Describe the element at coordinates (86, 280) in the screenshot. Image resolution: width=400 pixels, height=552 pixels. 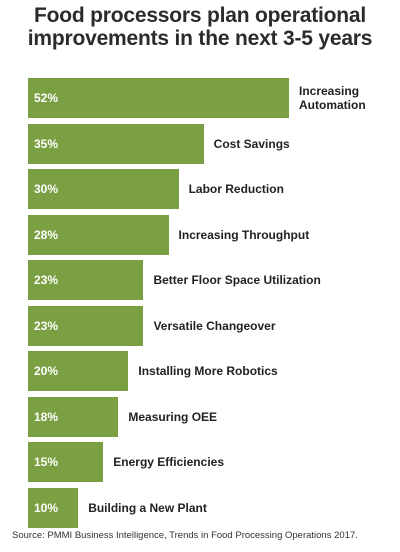
I see `bar-5: 23%` at that location.